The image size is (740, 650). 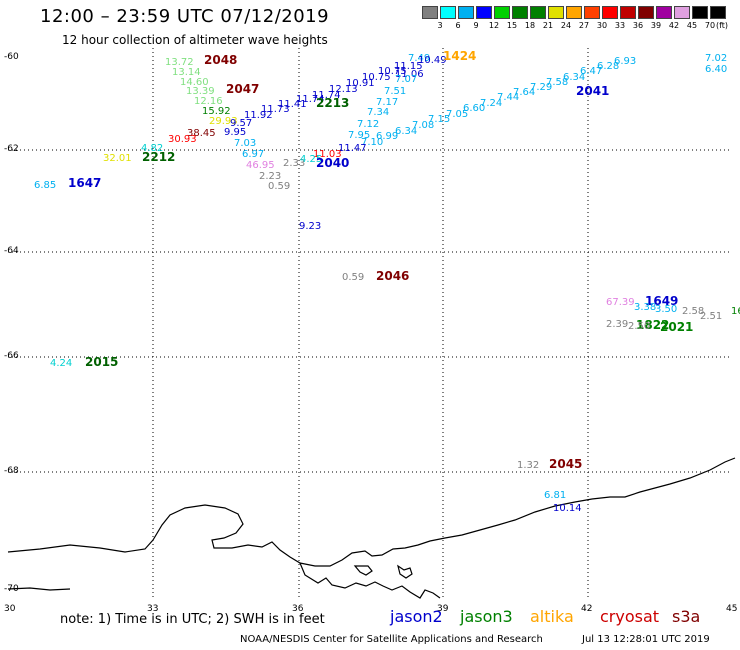 I want to click on lon-label: 39, so click(x=443, y=609).